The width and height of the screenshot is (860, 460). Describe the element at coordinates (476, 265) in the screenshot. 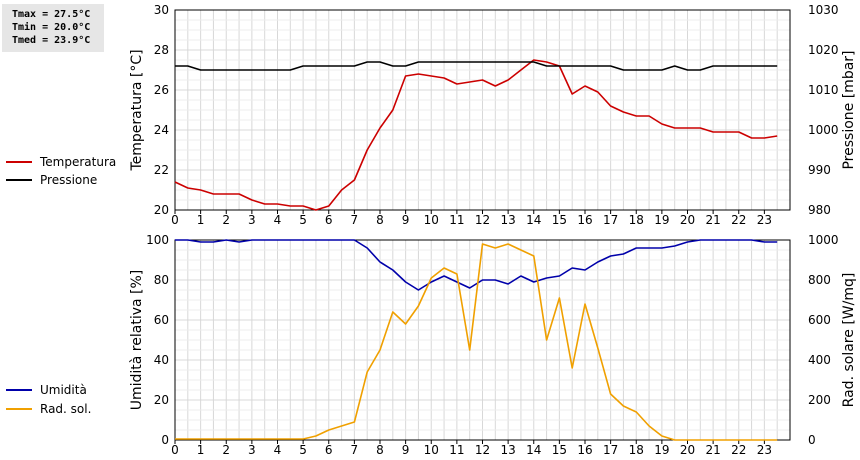

I see `series-line-umidit` at that location.